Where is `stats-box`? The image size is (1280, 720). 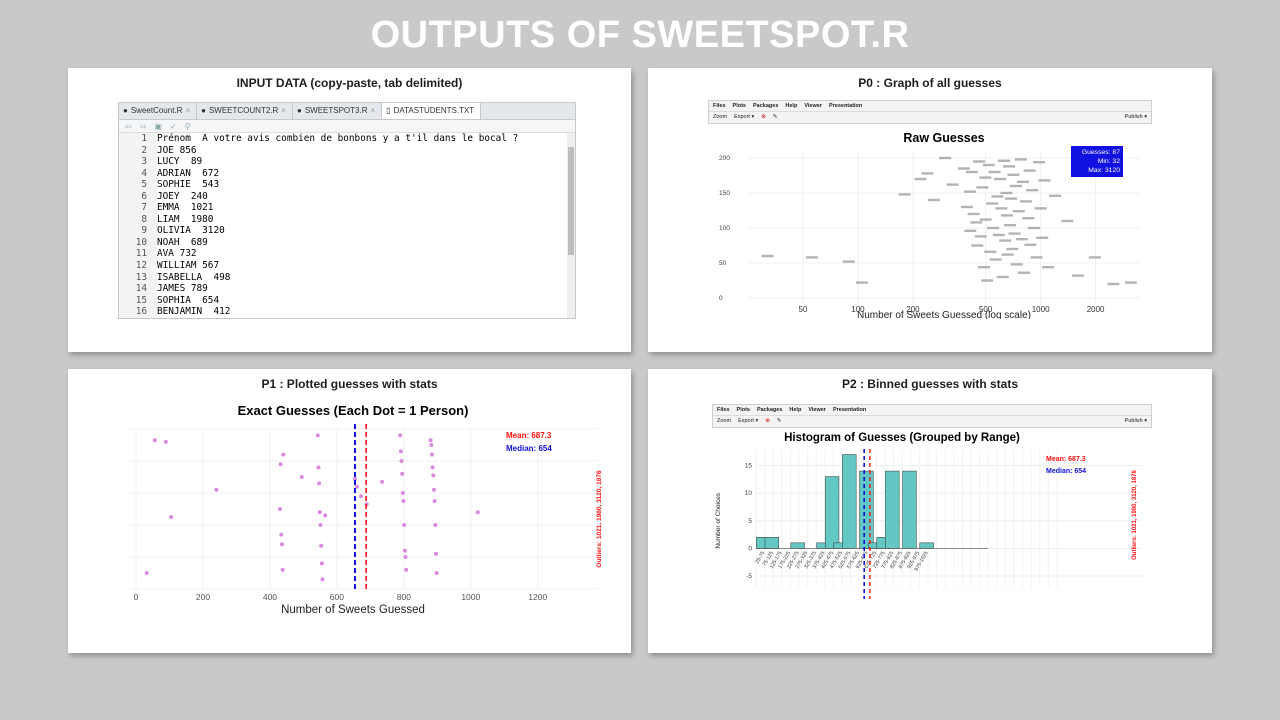 stats-box is located at coordinates (1097, 161).